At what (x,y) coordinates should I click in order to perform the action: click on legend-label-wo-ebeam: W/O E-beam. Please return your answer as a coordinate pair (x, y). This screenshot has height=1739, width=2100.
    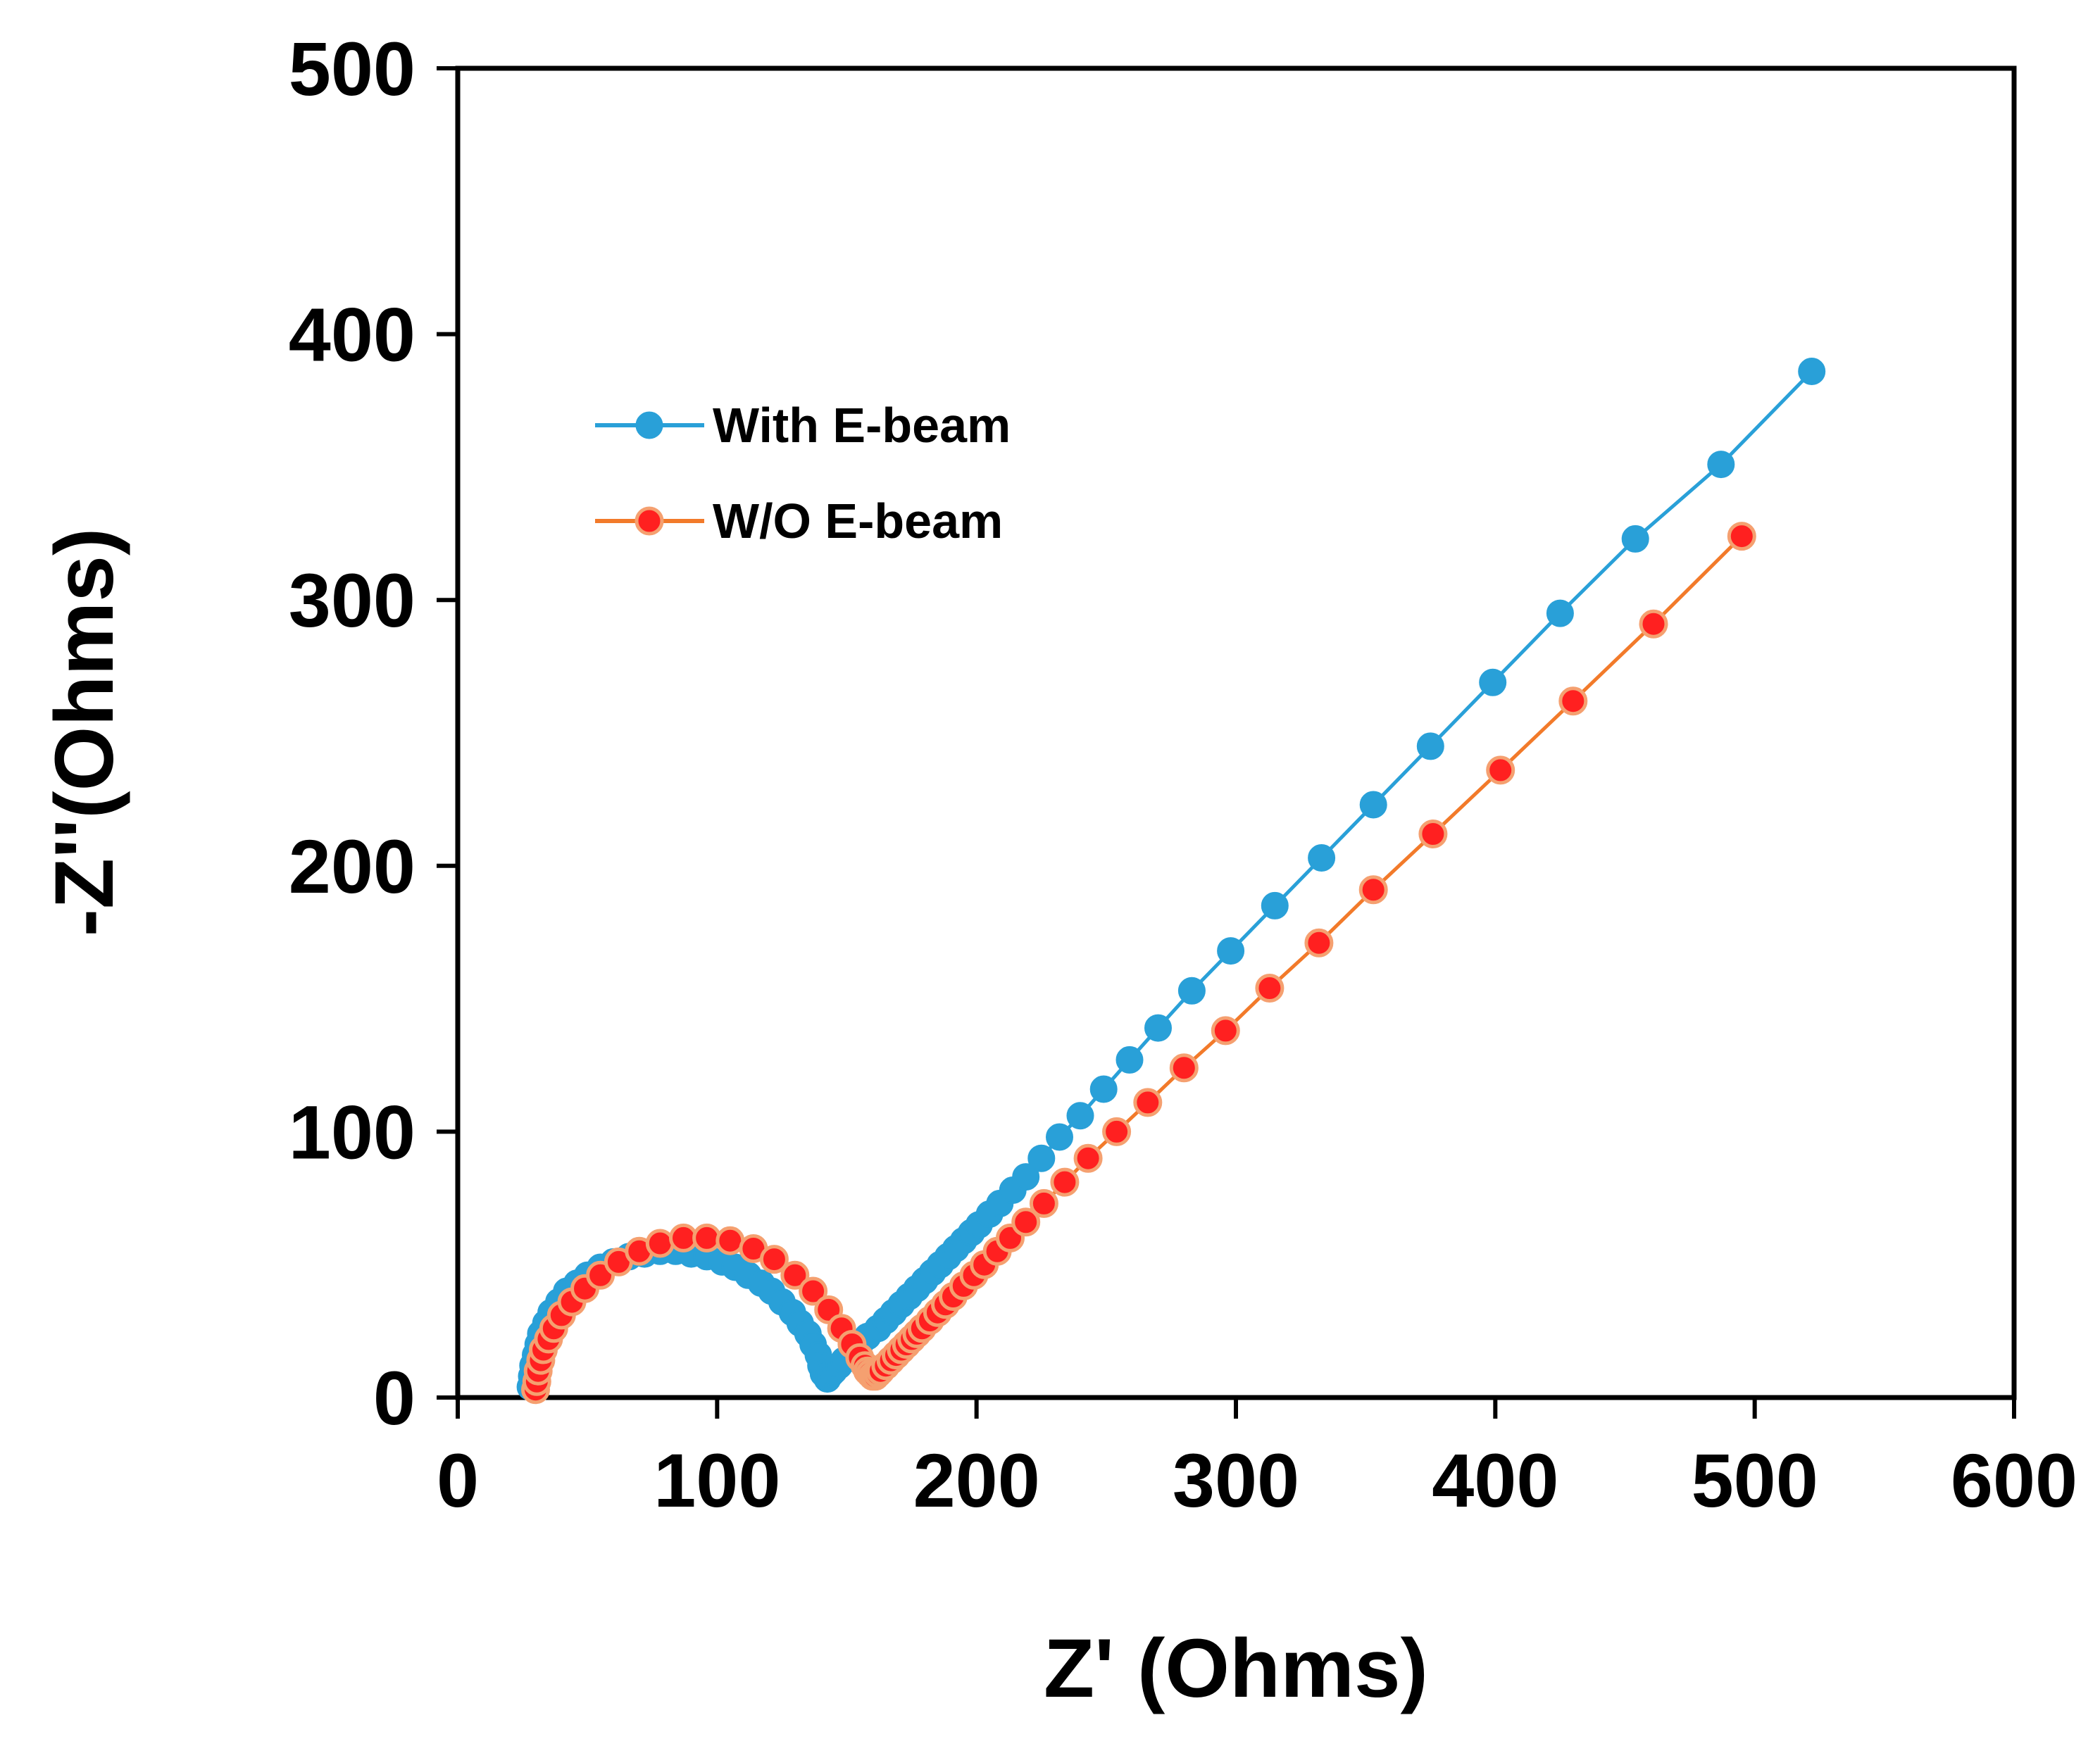
    Looking at the image, I should click on (858, 521).